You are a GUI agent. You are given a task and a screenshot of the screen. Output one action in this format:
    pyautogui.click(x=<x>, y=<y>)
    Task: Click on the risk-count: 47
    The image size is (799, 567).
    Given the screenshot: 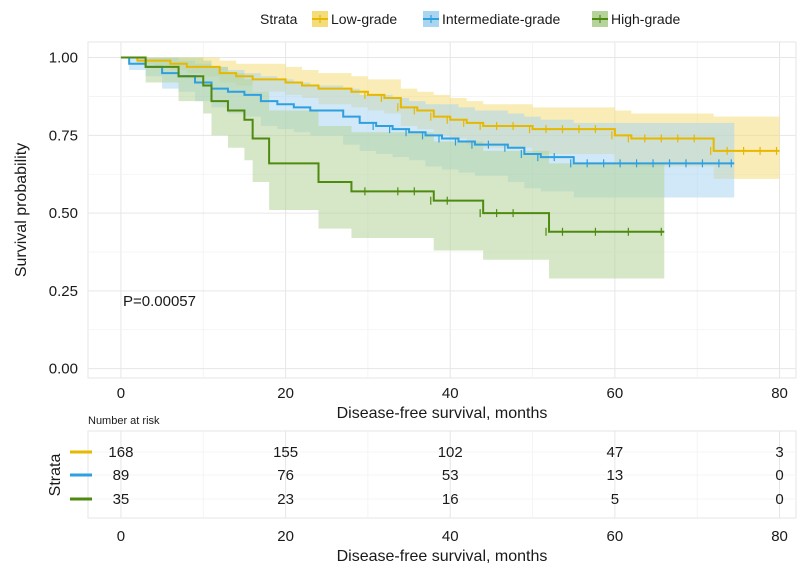 What is the action you would take?
    pyautogui.click(x=615, y=452)
    